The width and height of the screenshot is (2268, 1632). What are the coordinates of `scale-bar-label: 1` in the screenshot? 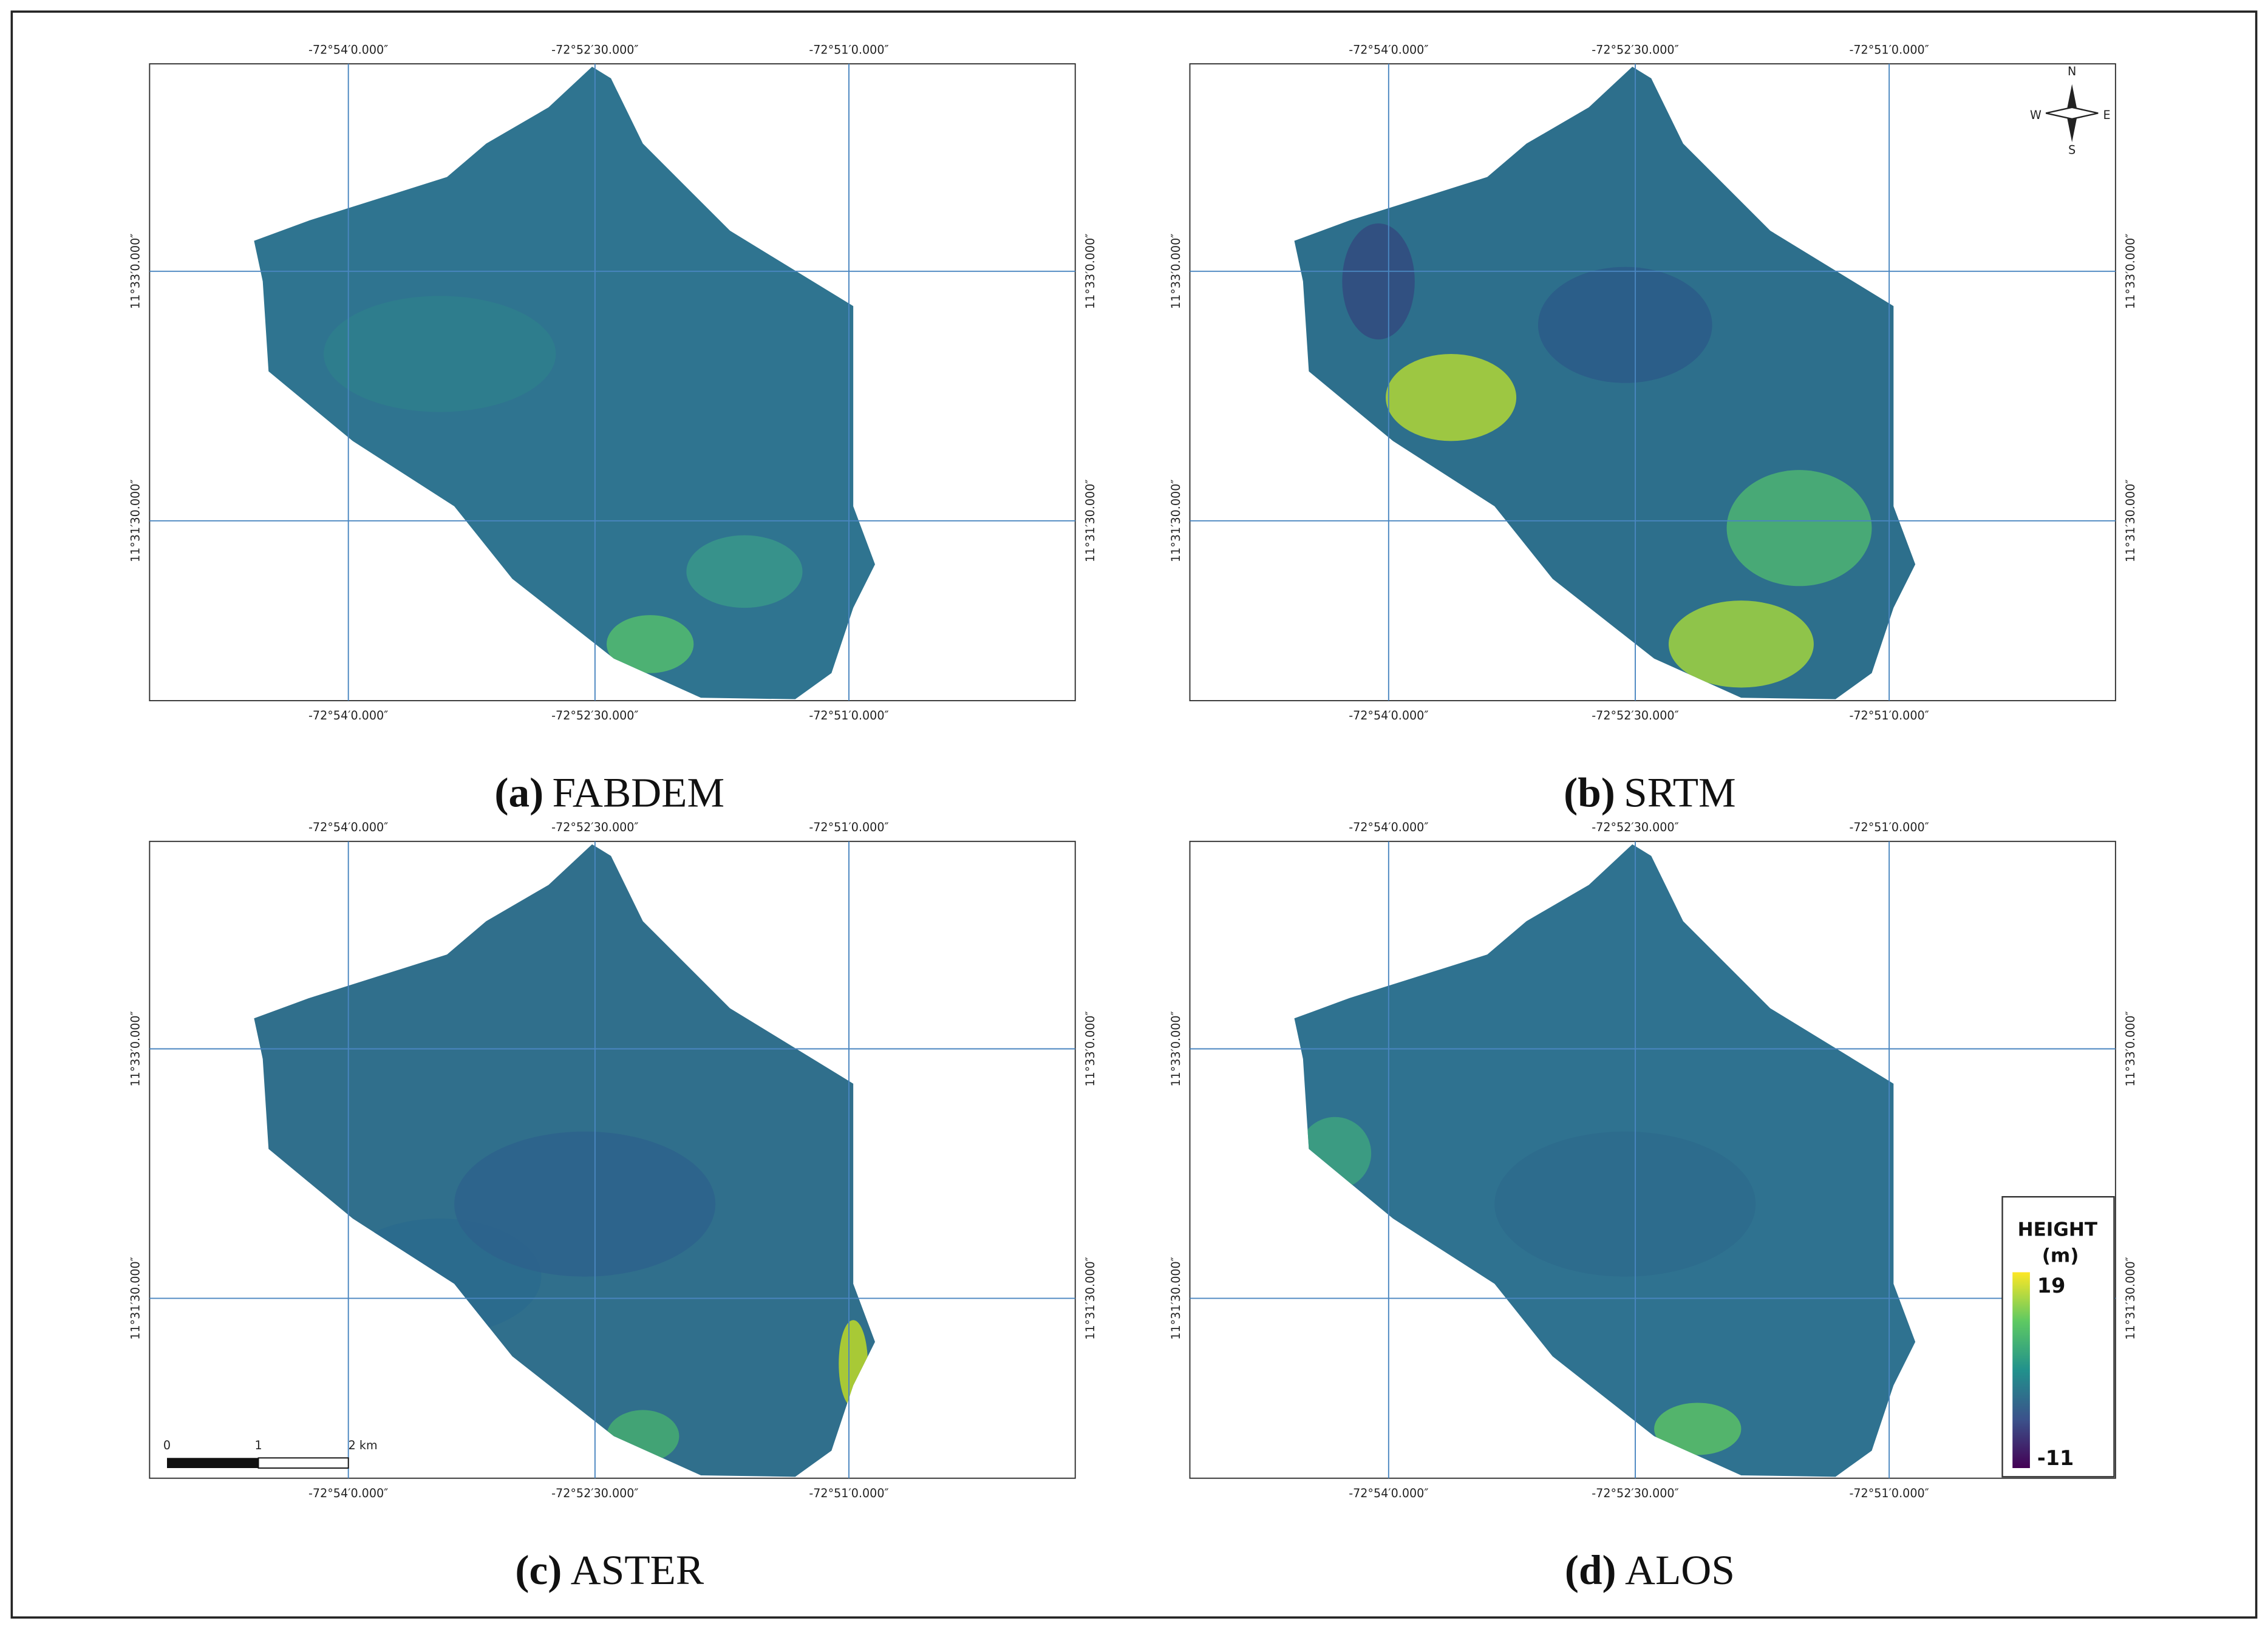 It's located at (258, 1445).